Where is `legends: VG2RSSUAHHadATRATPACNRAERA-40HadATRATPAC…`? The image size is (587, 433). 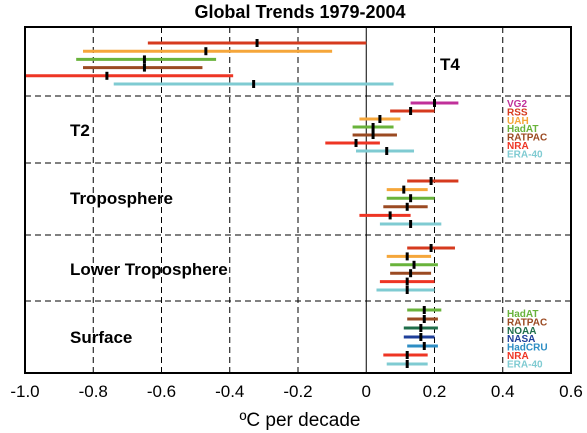
legends: VG2RSSUAHHadATRATPACNRAERA-40HadATRATPAC… is located at coordinates (527, 234).